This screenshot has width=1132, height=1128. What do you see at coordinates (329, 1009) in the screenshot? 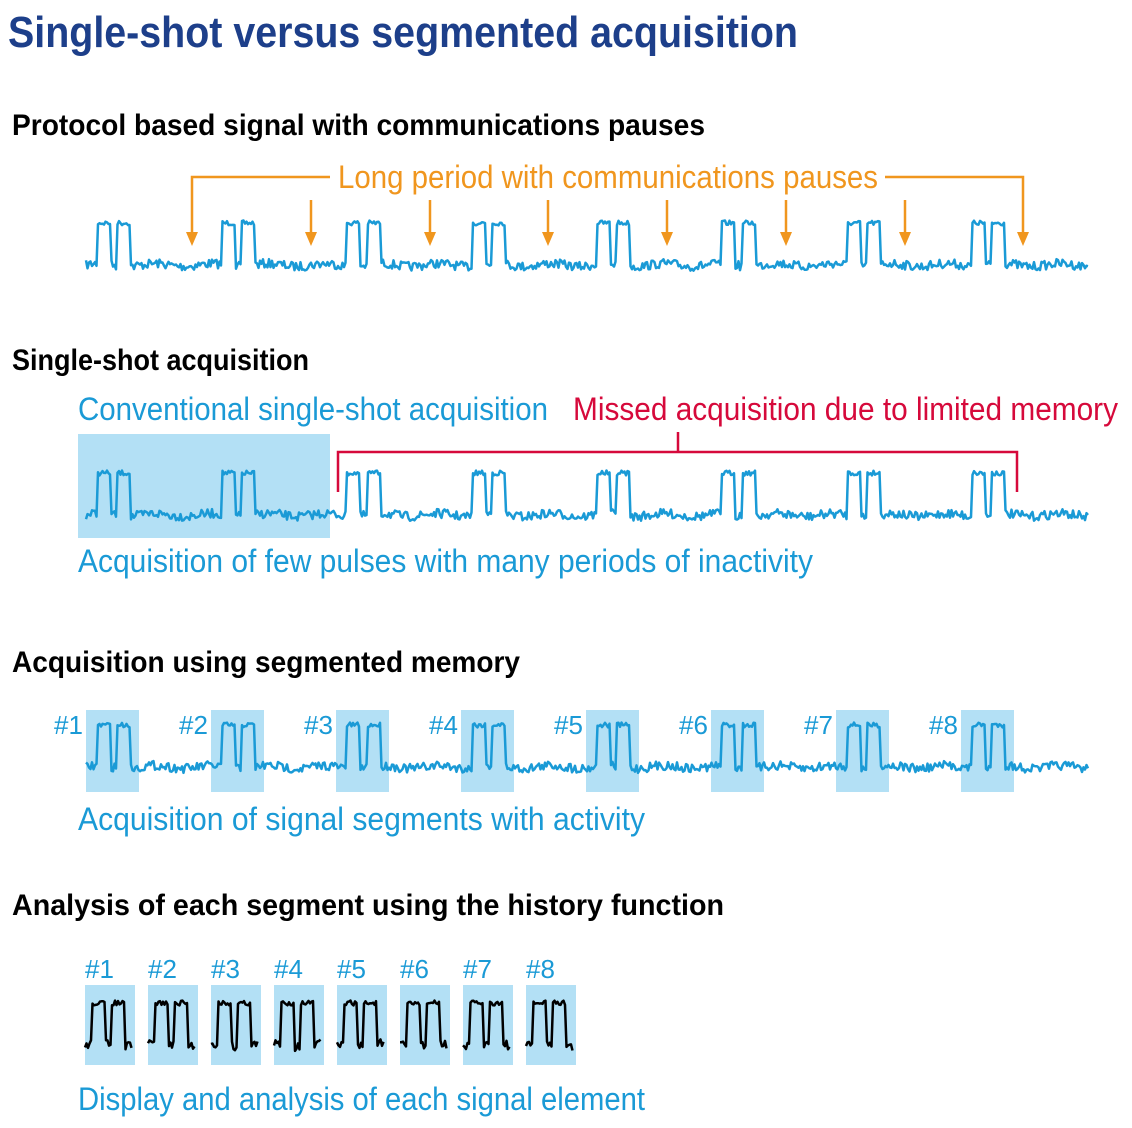
I see `segment-history: #1 #2 #3 #4 #5 #6 #7 #8` at bounding box center [329, 1009].